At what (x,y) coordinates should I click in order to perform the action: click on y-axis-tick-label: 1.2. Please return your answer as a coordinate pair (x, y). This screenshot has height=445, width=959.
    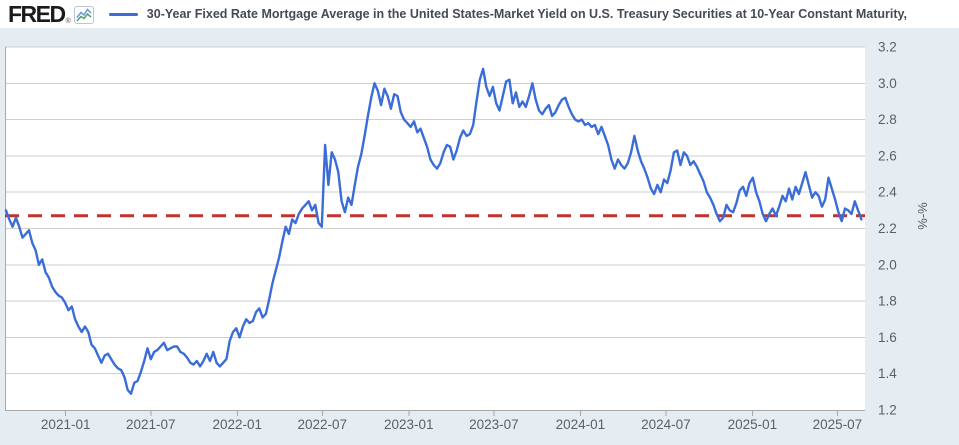
    Looking at the image, I should click on (887, 410).